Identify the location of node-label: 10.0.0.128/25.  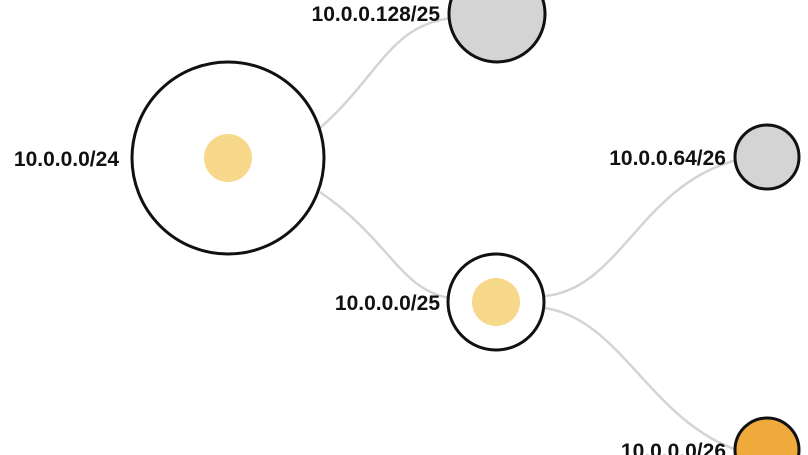
(376, 14).